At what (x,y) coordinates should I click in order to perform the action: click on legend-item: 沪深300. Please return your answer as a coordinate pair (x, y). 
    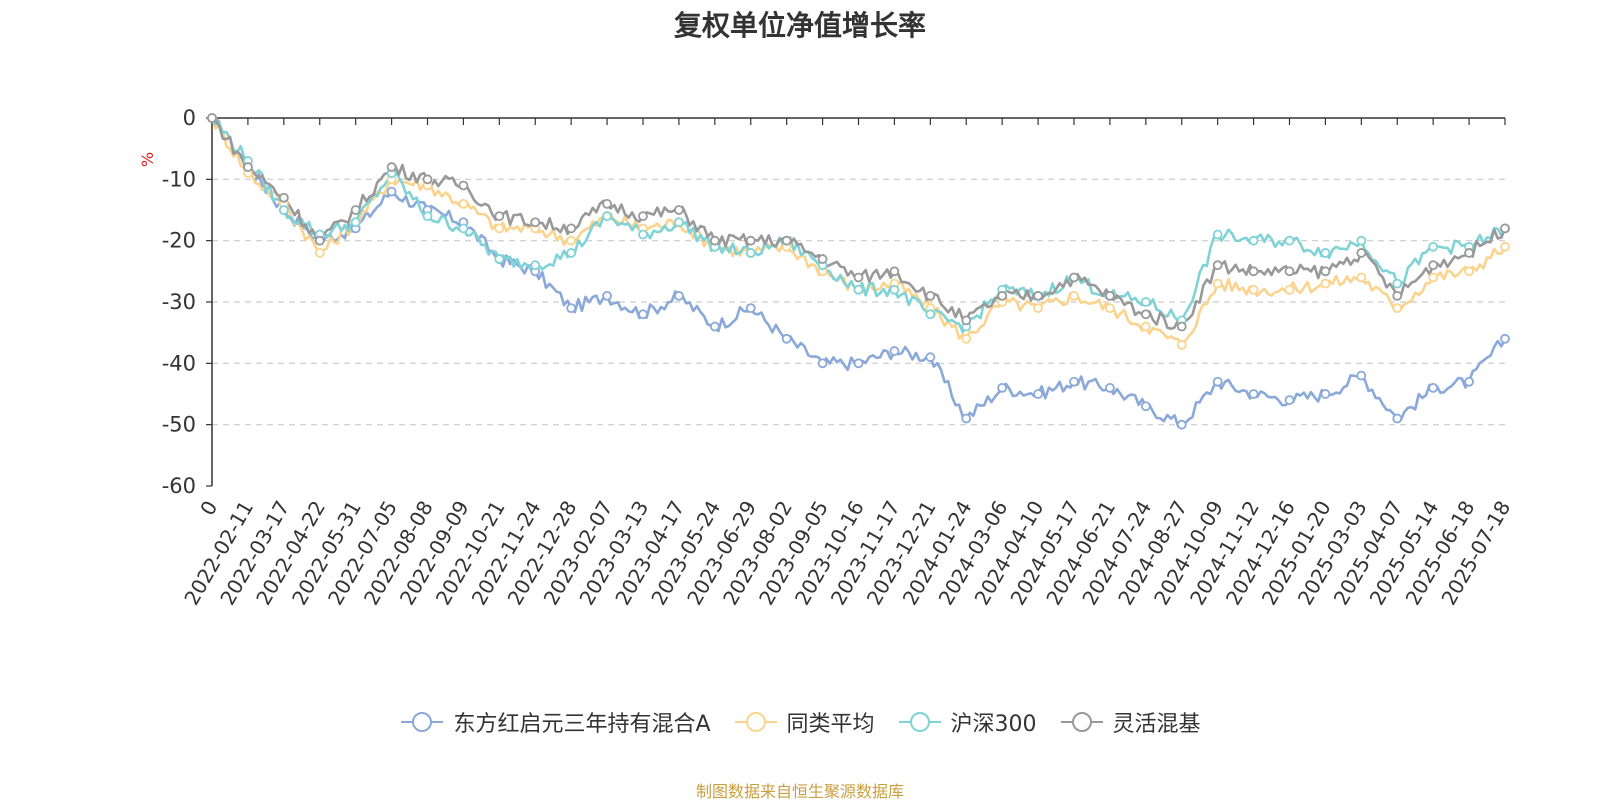
    Looking at the image, I should click on (967, 722).